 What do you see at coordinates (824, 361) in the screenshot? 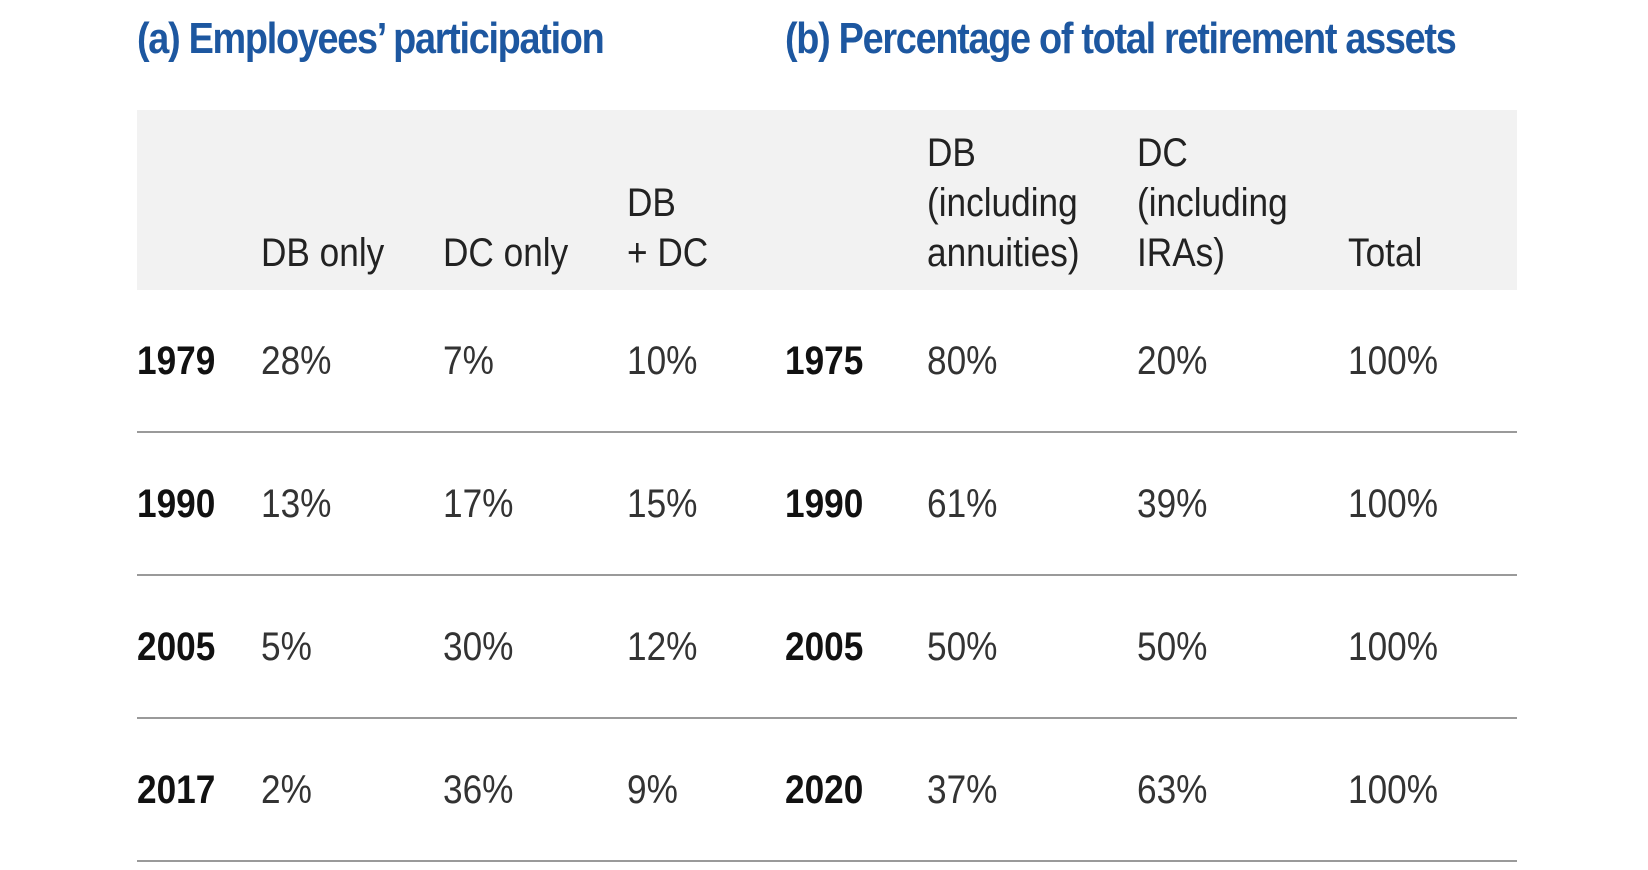
I see `panel-b-year: 1975` at bounding box center [824, 361].